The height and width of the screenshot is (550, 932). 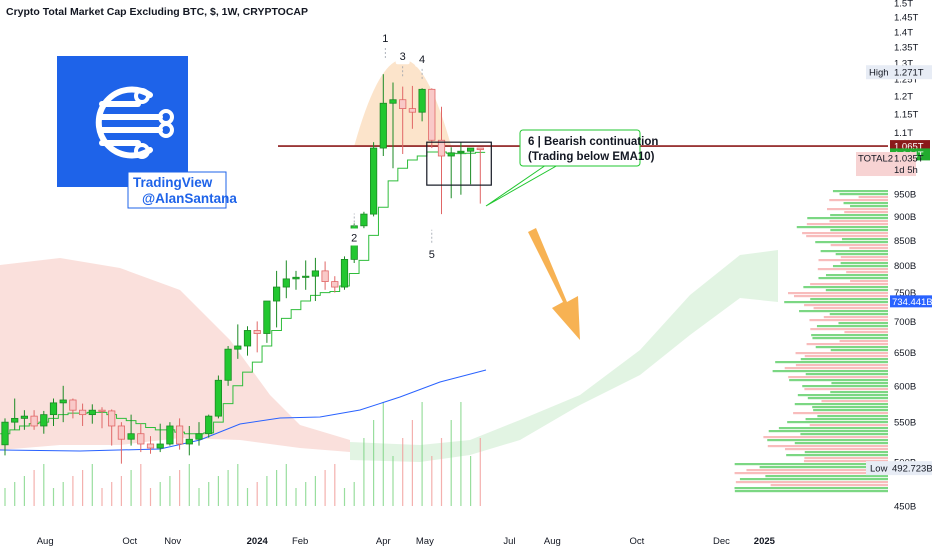 What do you see at coordinates (142, 151) in the screenshot?
I see `logo-node` at bounding box center [142, 151].